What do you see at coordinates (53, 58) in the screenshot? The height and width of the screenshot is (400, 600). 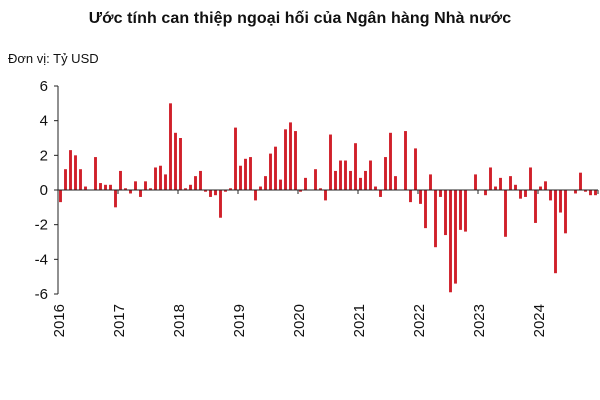 I see `unit-label: Đơn vị: Tỷ USD` at bounding box center [53, 58].